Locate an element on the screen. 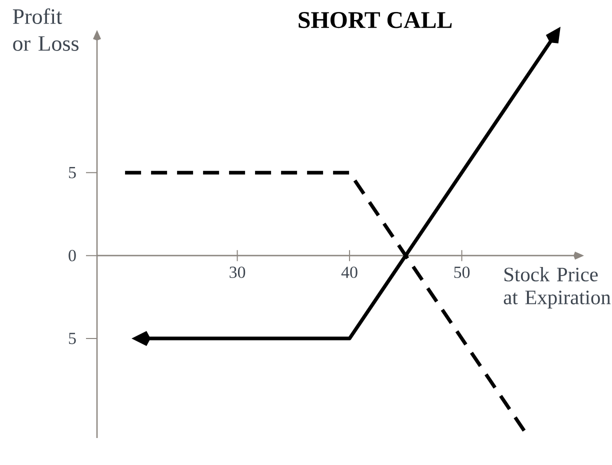  x-tick-label: 30 is located at coordinates (238, 272).